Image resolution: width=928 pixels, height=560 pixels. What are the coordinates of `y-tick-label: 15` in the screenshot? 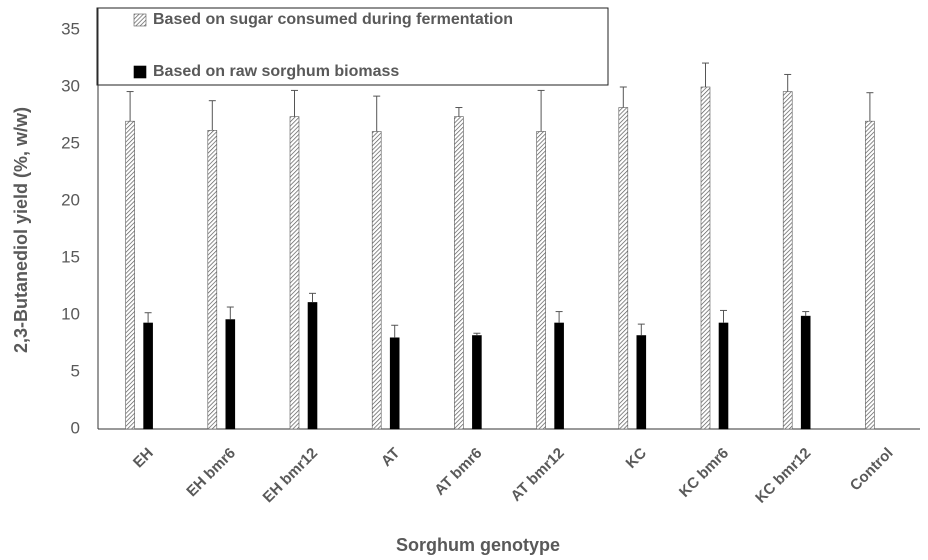 It's located at (70, 256).